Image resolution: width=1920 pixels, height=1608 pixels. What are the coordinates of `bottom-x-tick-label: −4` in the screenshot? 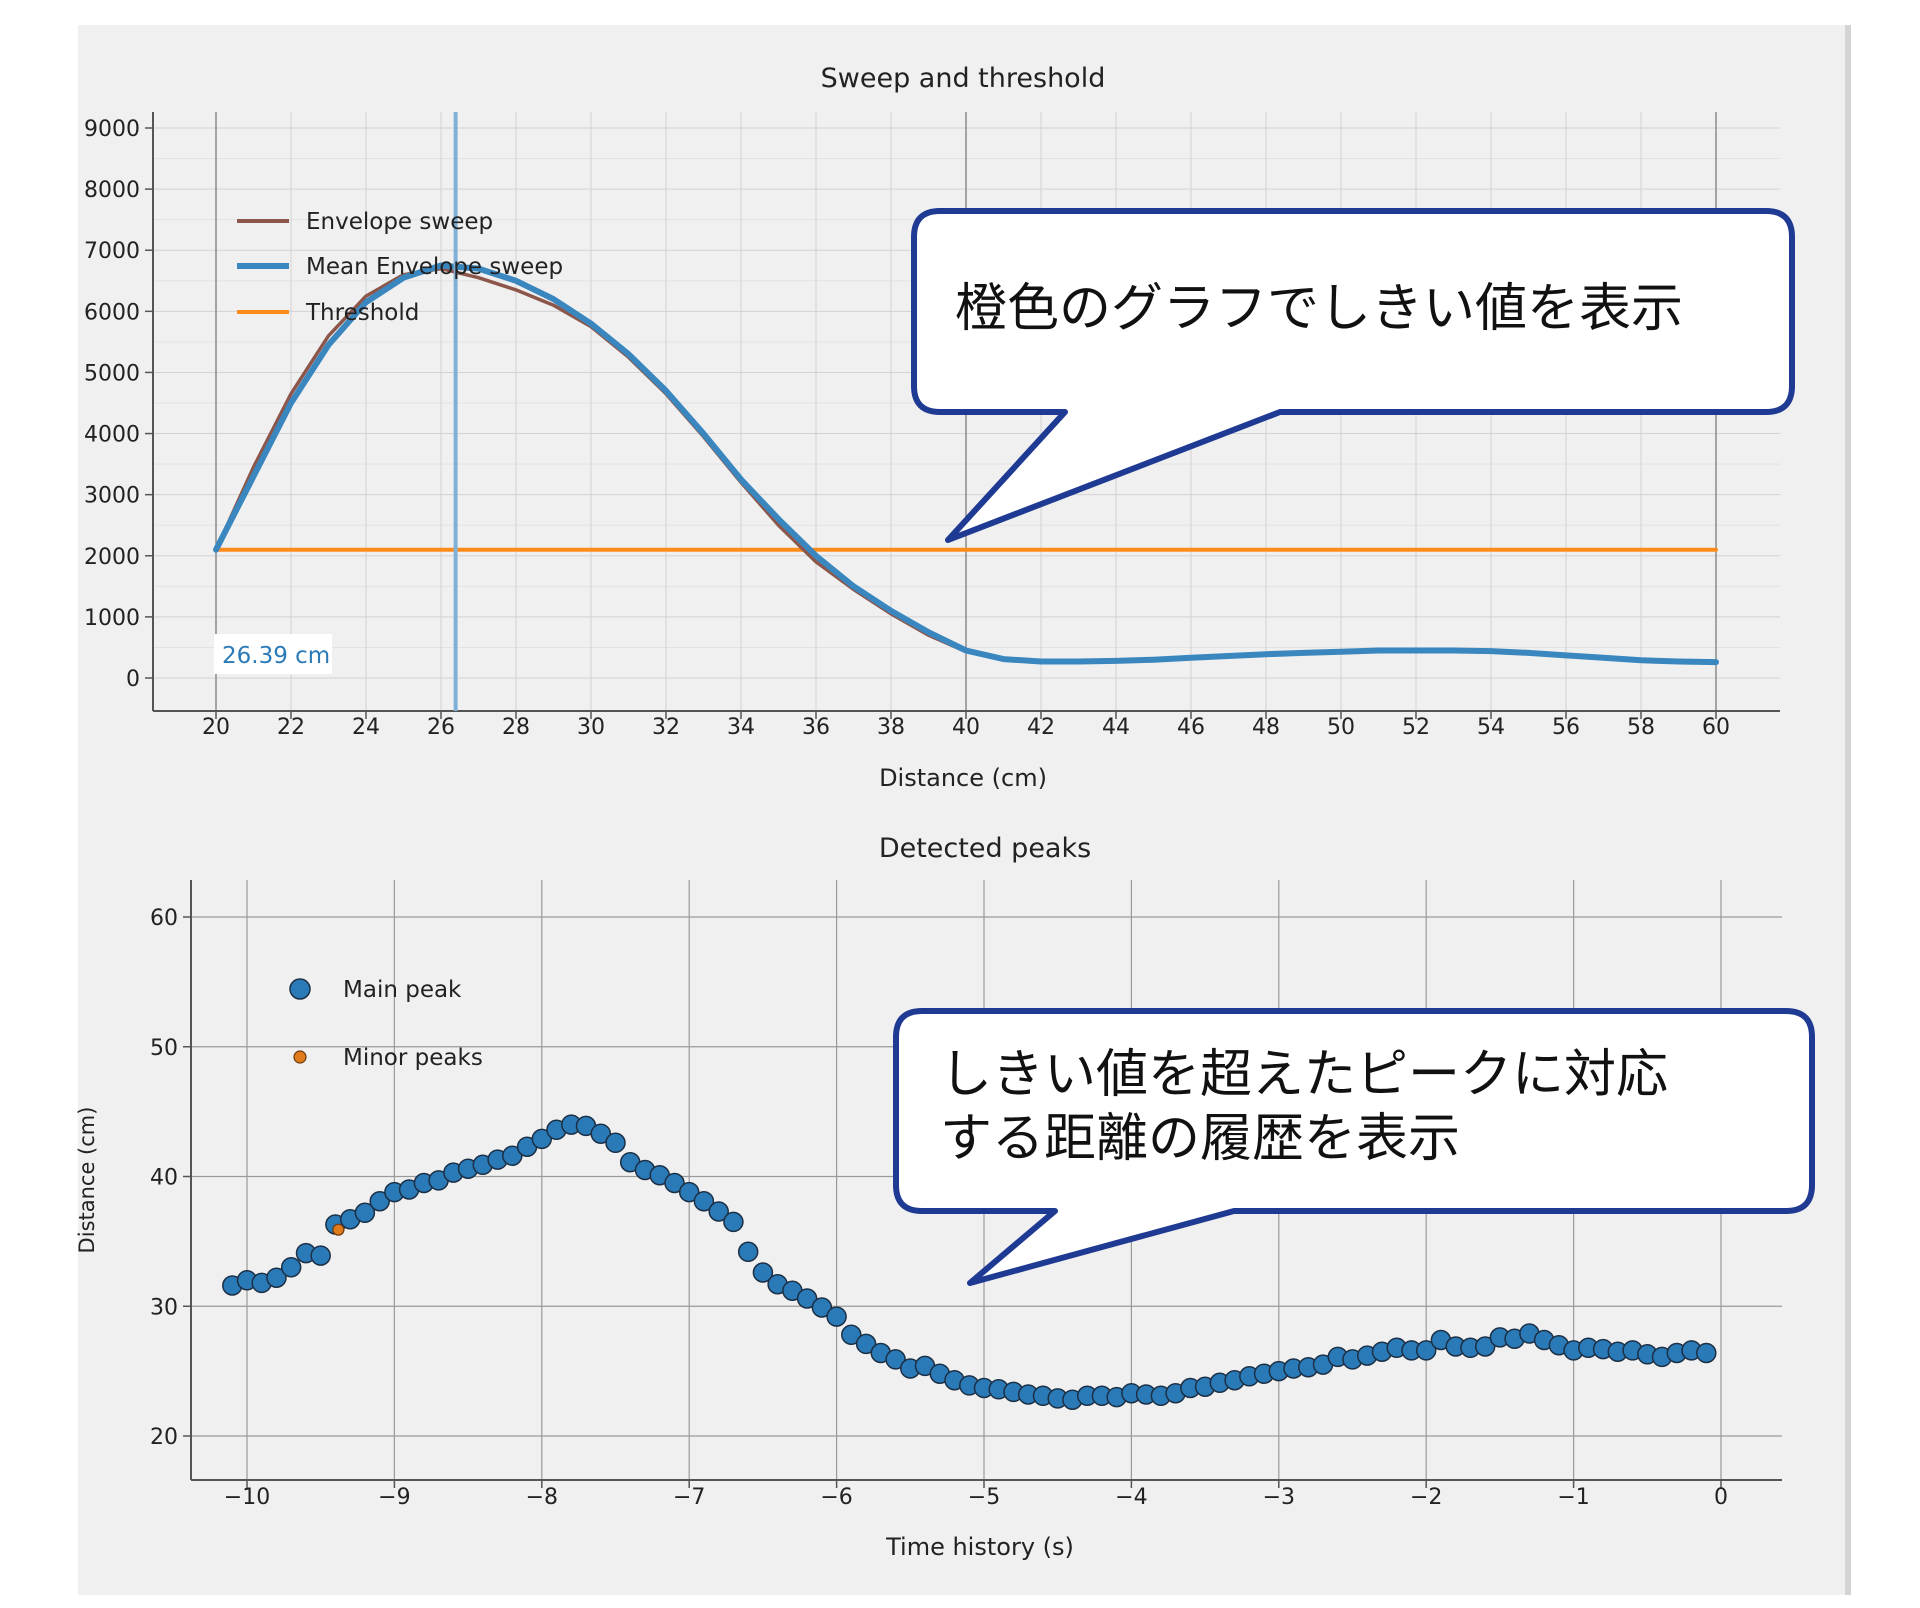 It's located at (1131, 1497).